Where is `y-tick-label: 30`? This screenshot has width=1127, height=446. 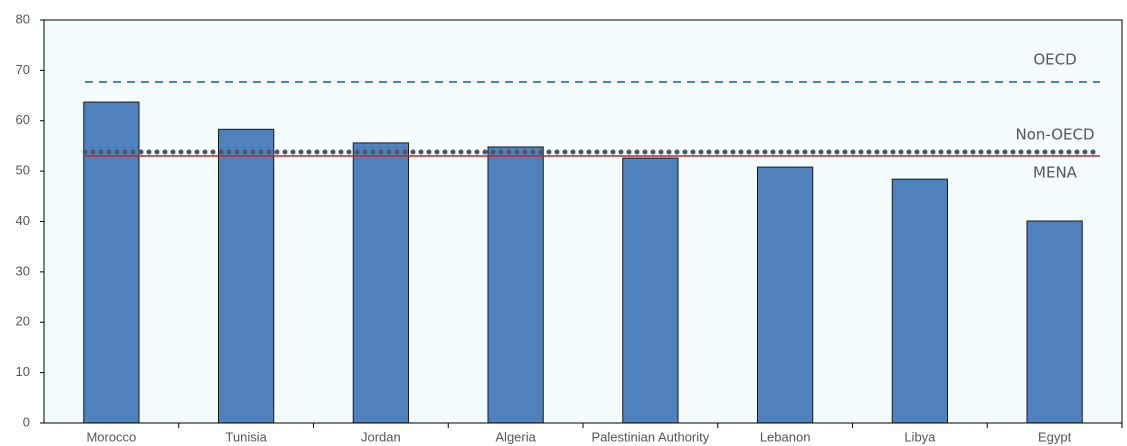 y-tick-label: 30 is located at coordinates (23, 270).